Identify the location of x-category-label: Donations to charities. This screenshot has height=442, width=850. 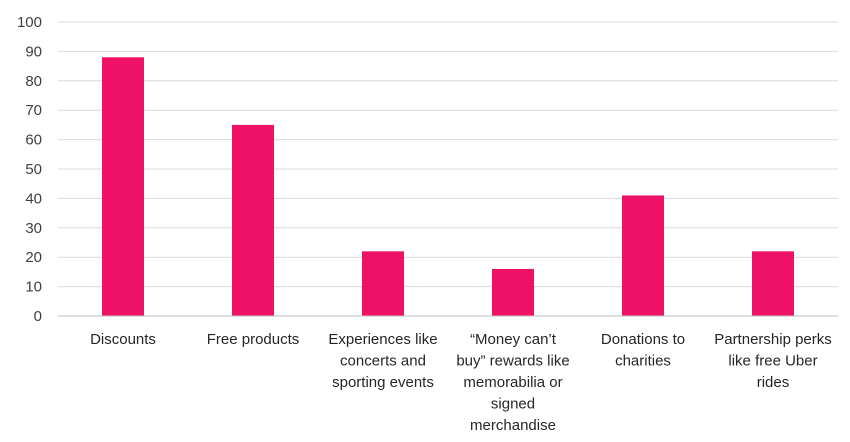
(643, 350).